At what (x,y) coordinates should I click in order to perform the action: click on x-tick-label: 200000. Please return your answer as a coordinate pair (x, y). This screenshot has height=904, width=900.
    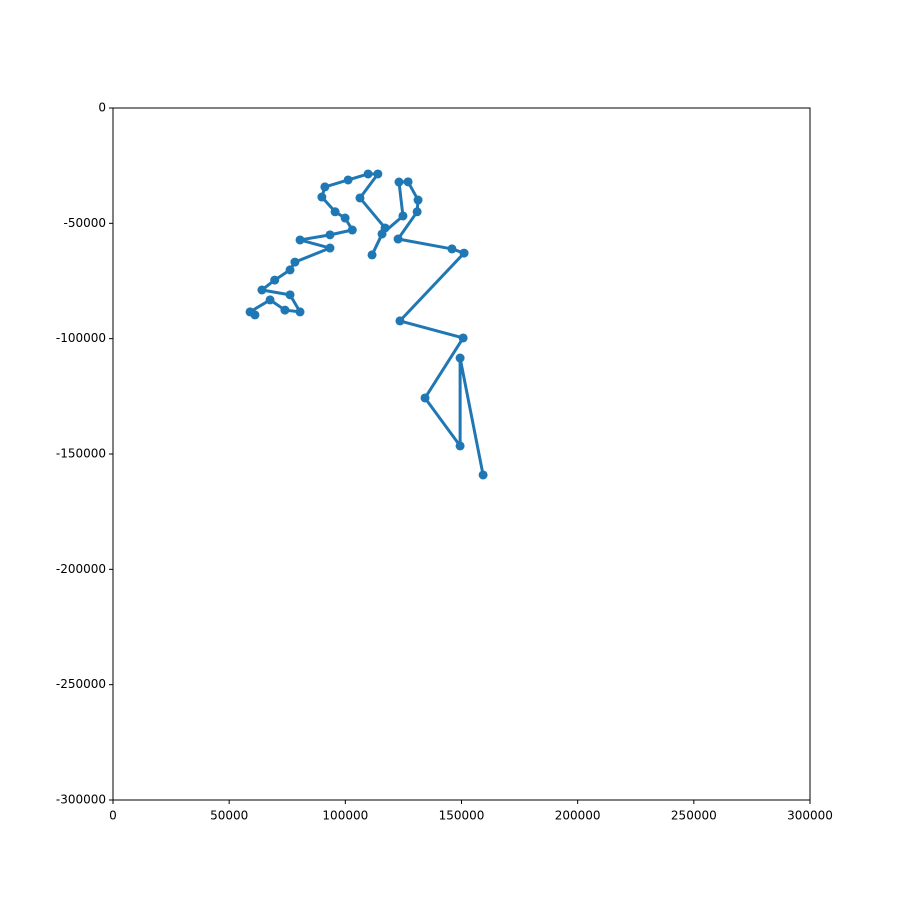
    Looking at the image, I should click on (578, 816).